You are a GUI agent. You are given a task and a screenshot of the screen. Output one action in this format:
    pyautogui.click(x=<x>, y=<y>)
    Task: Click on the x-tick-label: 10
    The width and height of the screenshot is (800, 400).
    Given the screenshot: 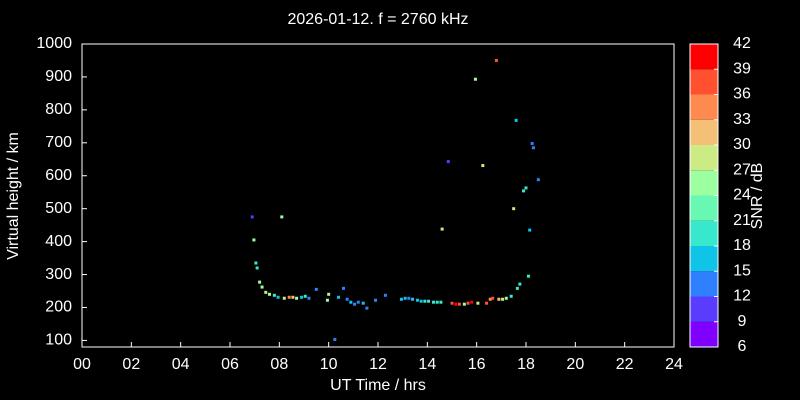 What is the action you would take?
    pyautogui.click(x=329, y=364)
    